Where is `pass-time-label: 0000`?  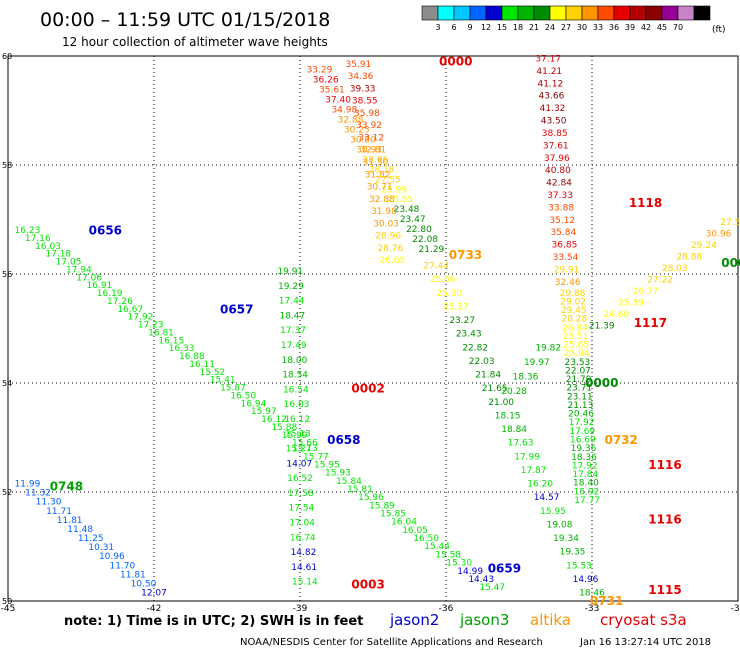
pass-time-label: 0000 is located at coordinates (601, 383).